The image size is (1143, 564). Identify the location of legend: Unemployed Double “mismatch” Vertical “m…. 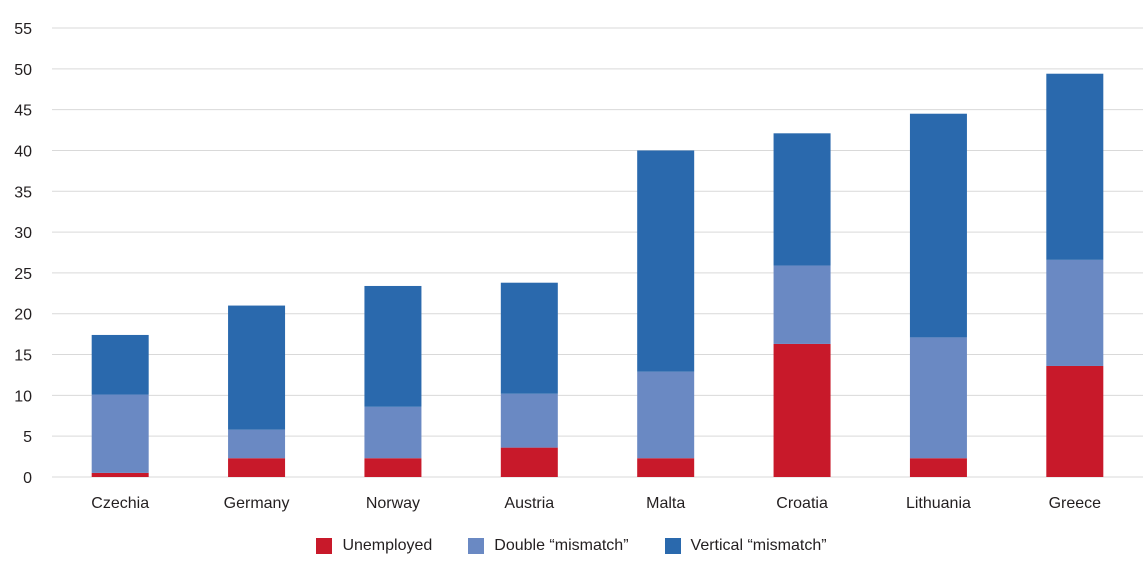
(571, 546).